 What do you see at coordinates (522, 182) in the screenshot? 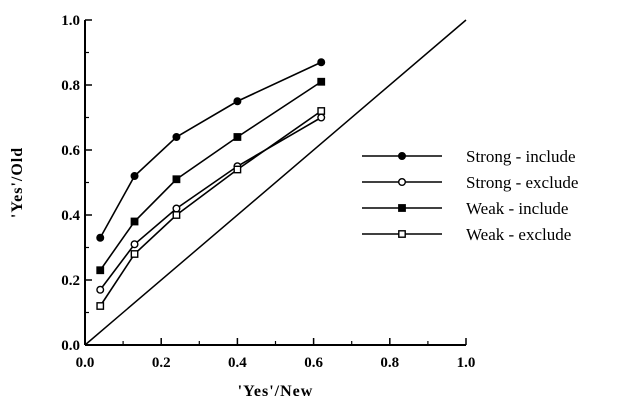
I see `legend-label: Strong - exclude` at bounding box center [522, 182].